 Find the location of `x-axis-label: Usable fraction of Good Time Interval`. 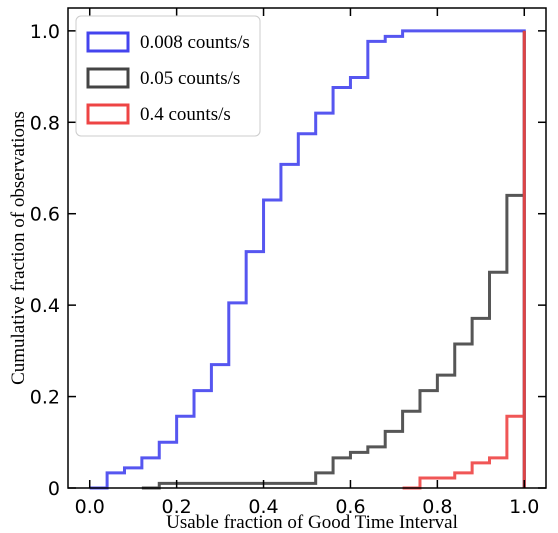

x-axis-label: Usable fraction of Good Time Interval is located at coordinates (312, 522).